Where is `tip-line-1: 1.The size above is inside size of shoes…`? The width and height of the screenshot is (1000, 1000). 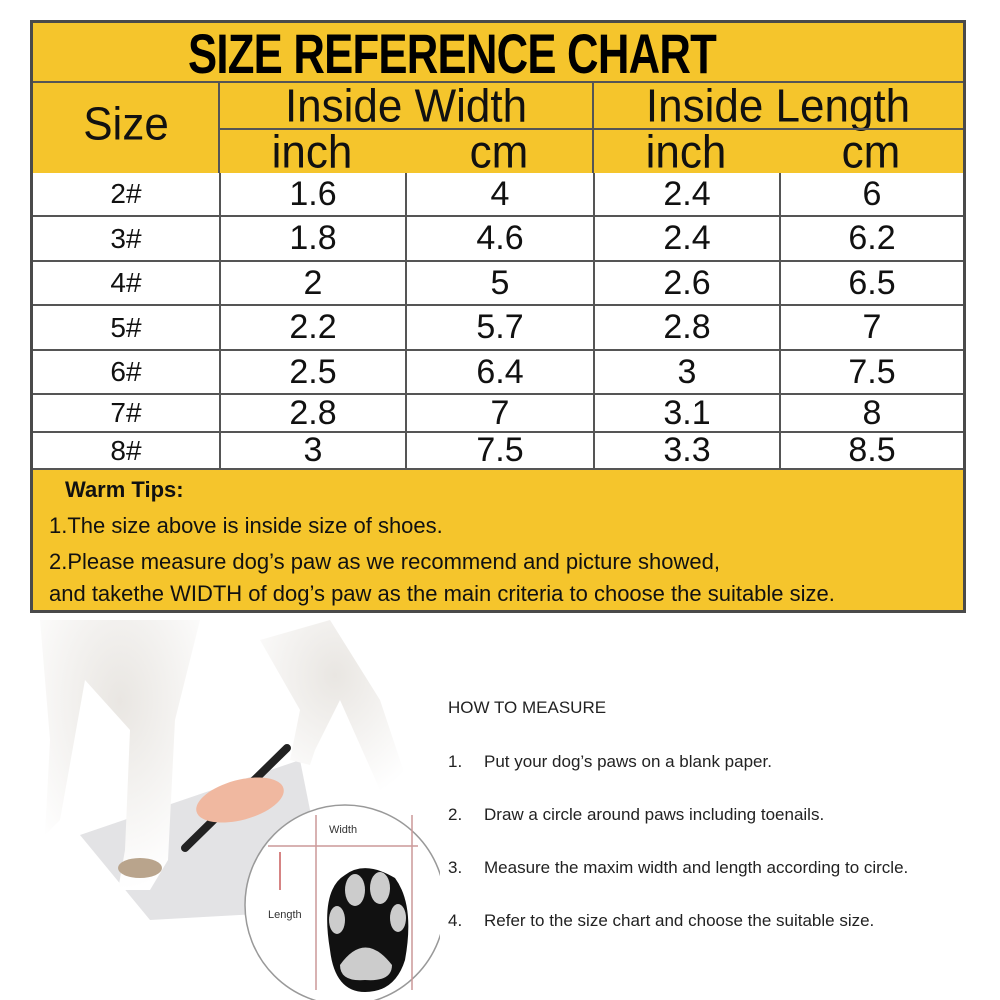
tip-line-1: 1.The size above is inside size of shoes… is located at coordinates (246, 525).